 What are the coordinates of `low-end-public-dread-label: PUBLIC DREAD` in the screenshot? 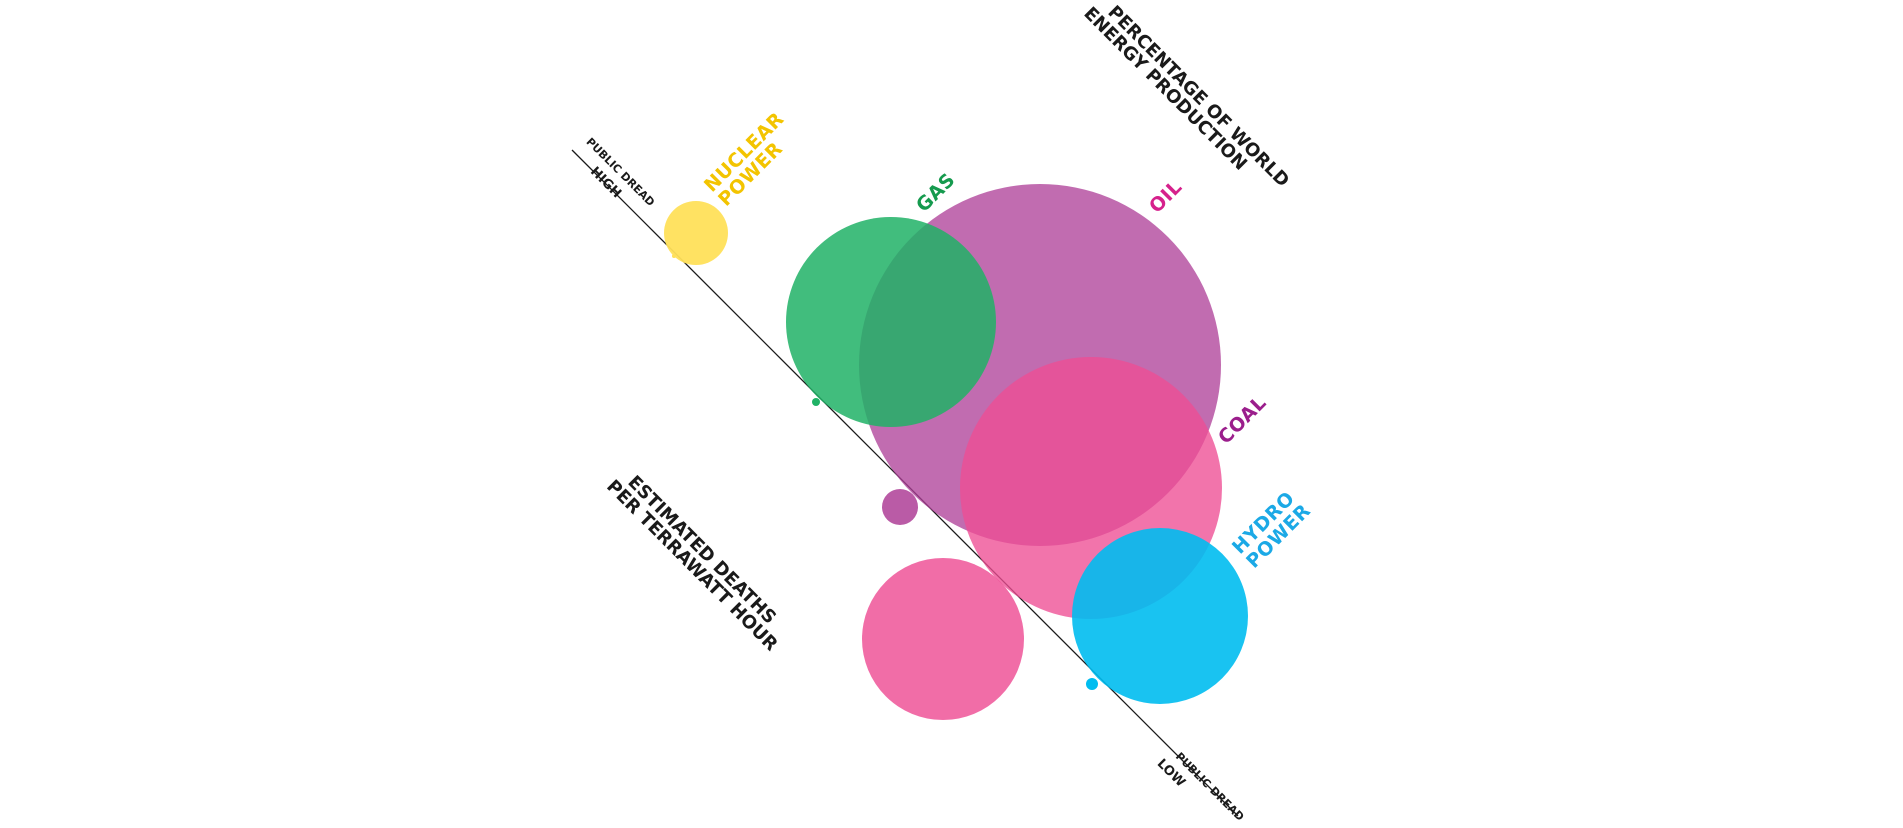 It's located at (1210, 787).